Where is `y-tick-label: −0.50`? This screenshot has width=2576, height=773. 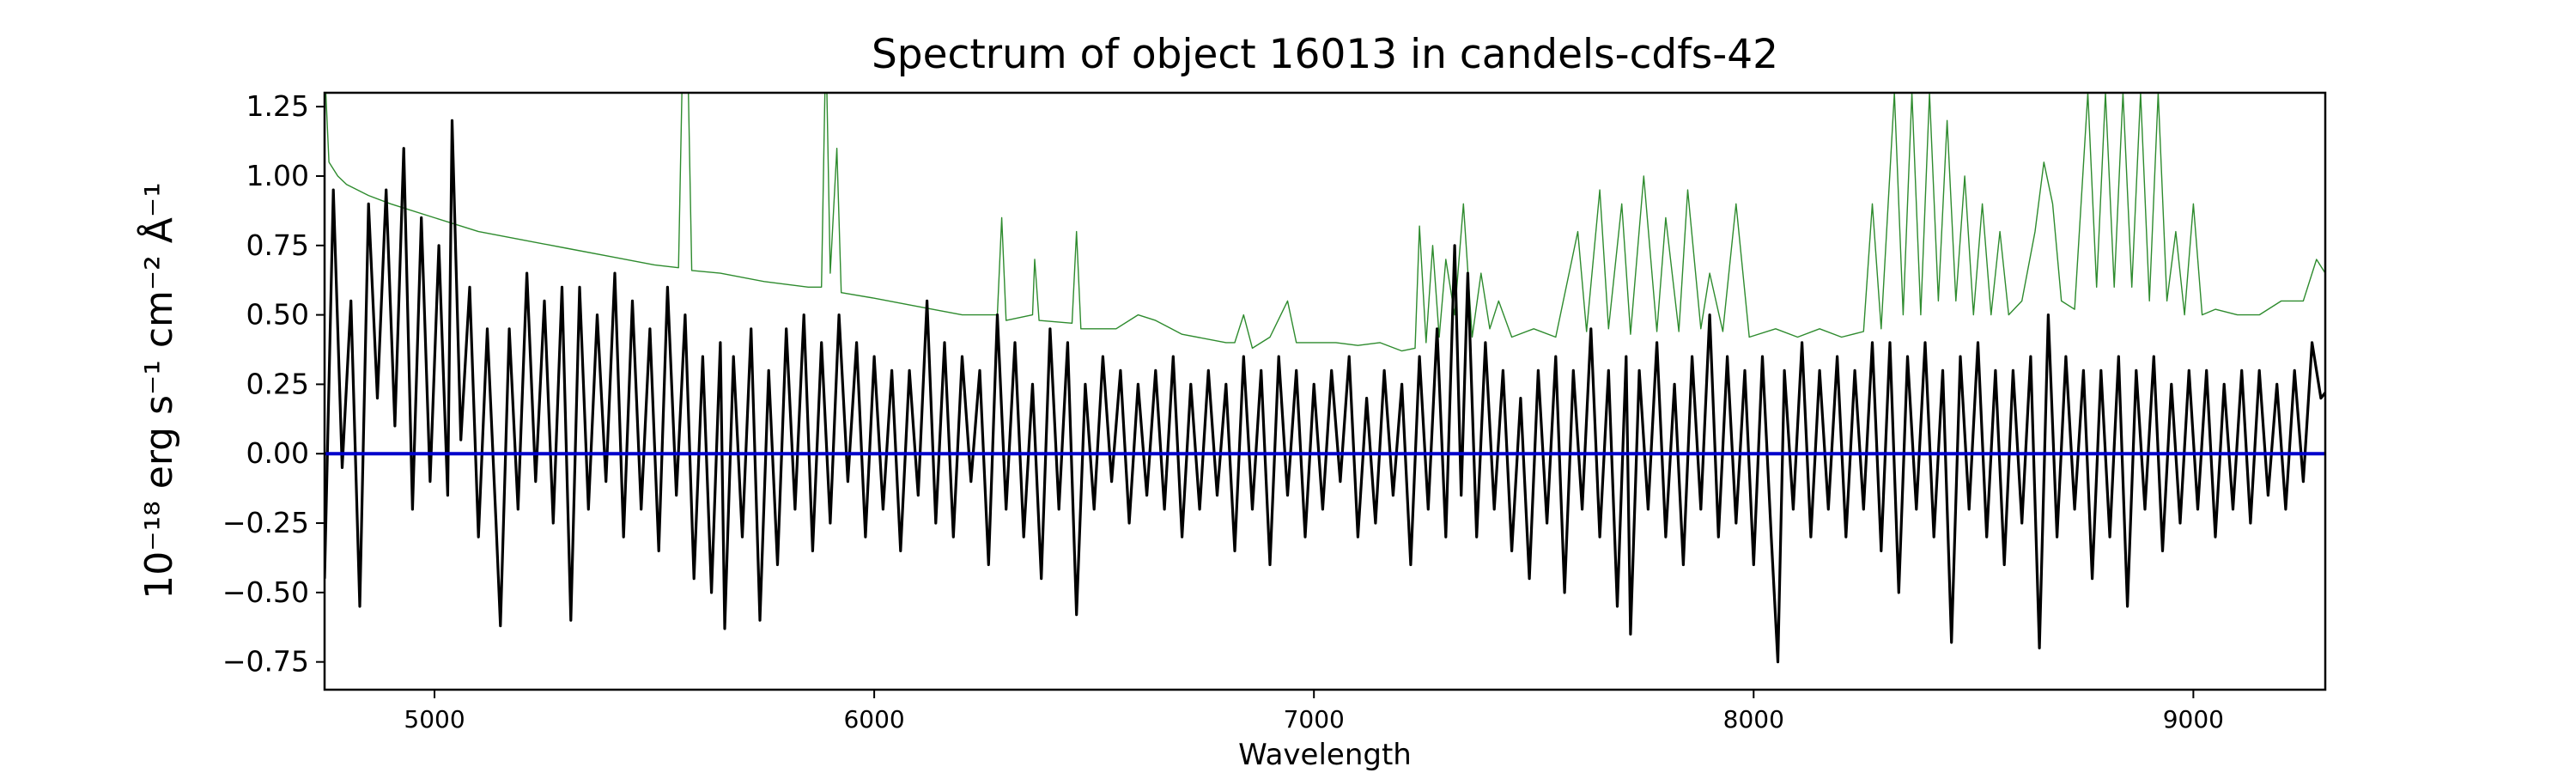 y-tick-label: −0.50 is located at coordinates (265, 592).